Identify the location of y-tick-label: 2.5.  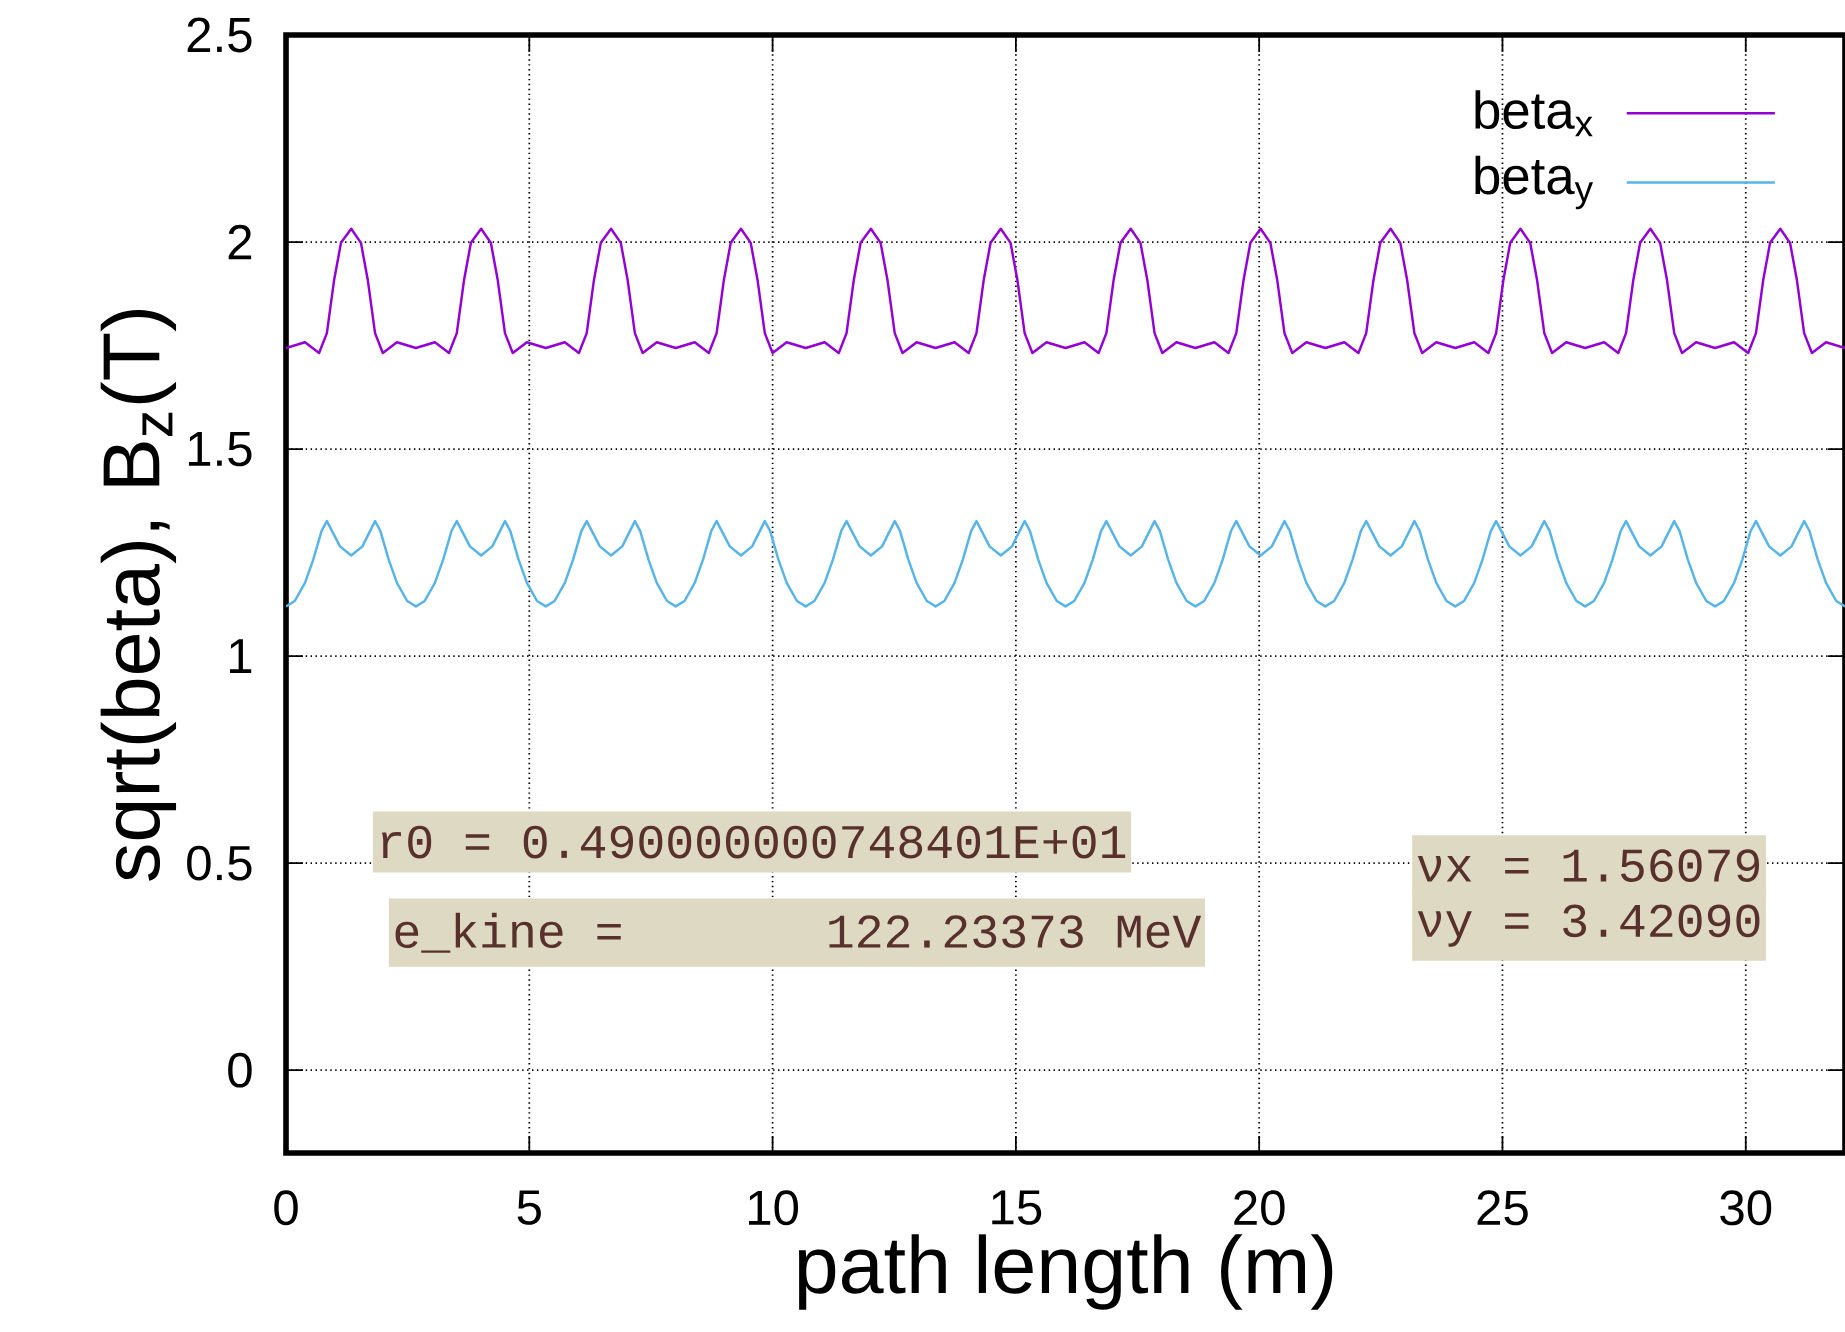
(219, 35).